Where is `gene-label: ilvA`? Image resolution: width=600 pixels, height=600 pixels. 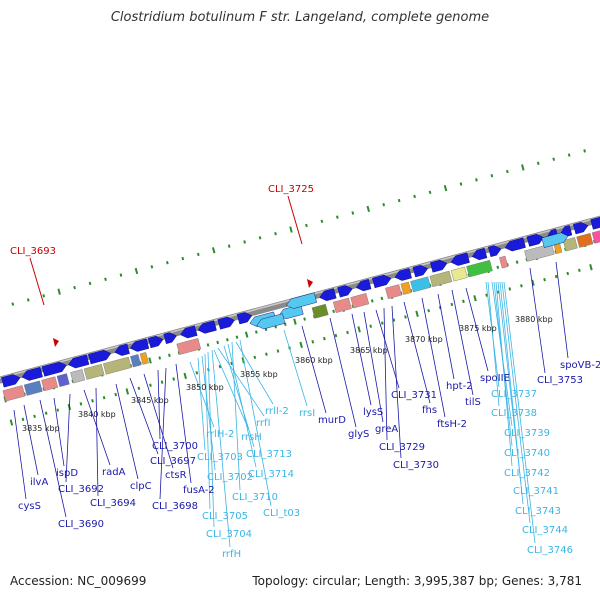
gene-label: ilvA is located at coordinates (39, 482).